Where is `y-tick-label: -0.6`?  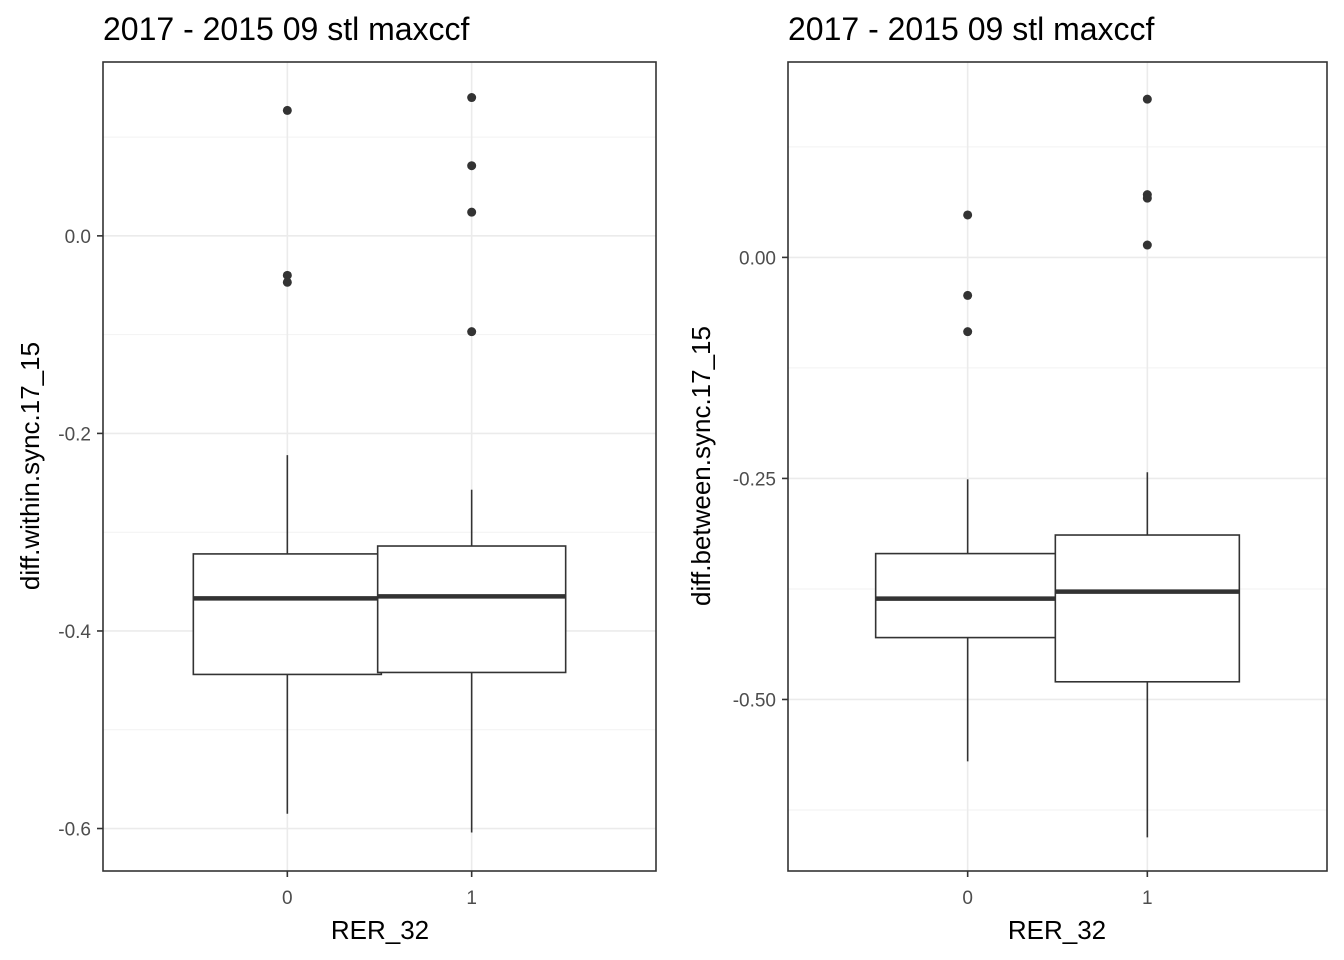 y-tick-label: -0.6 is located at coordinates (74, 830).